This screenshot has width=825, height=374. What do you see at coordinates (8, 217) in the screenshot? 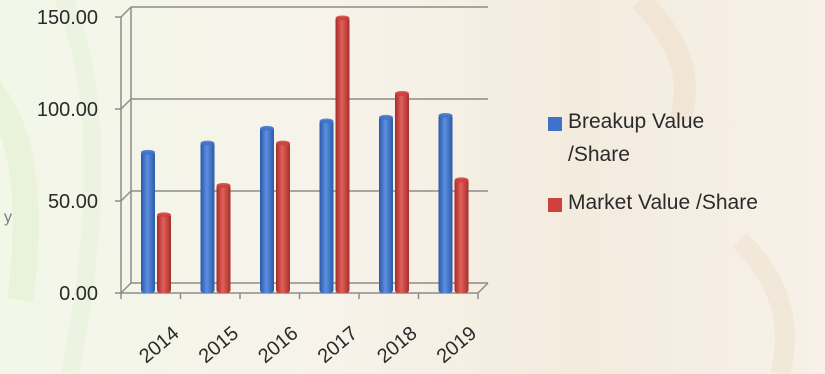
I see `svg-text: y` at bounding box center [8, 217].